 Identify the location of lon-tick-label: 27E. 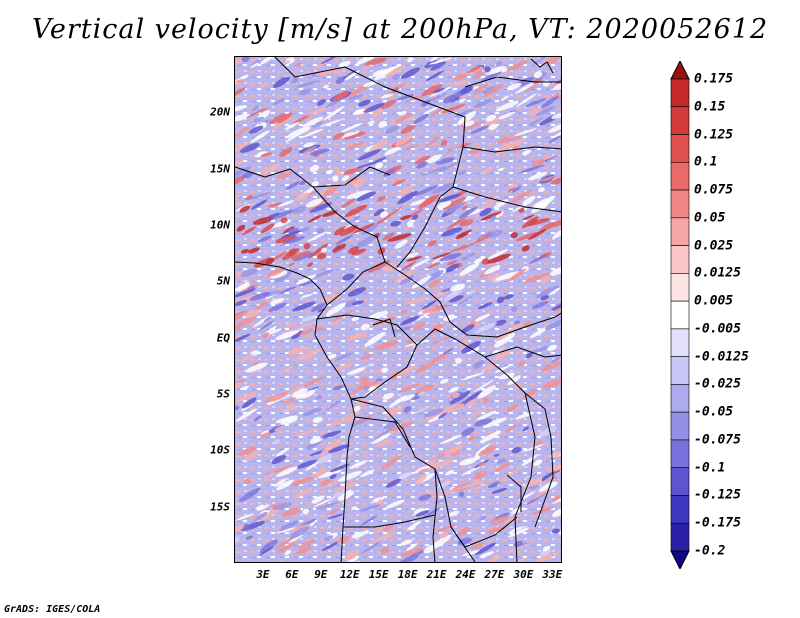
(494, 574).